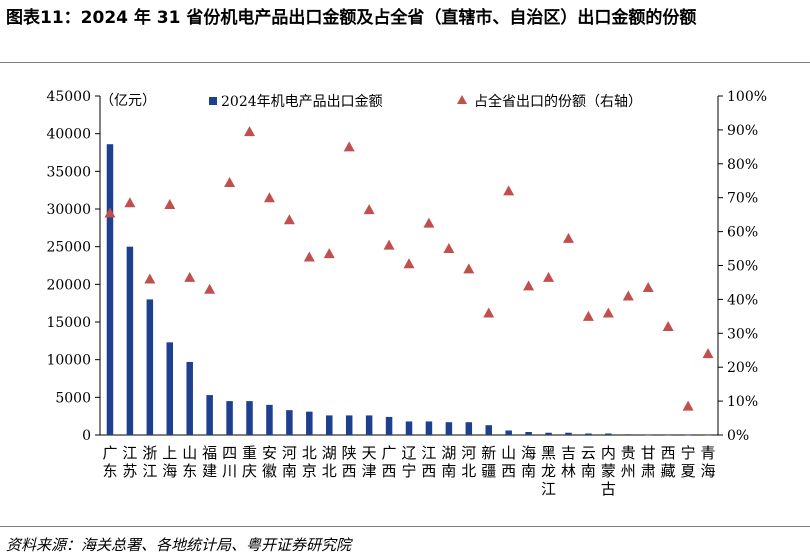 The image size is (810, 560). I want to click on x-tick-label: 新疆, so click(488, 462).